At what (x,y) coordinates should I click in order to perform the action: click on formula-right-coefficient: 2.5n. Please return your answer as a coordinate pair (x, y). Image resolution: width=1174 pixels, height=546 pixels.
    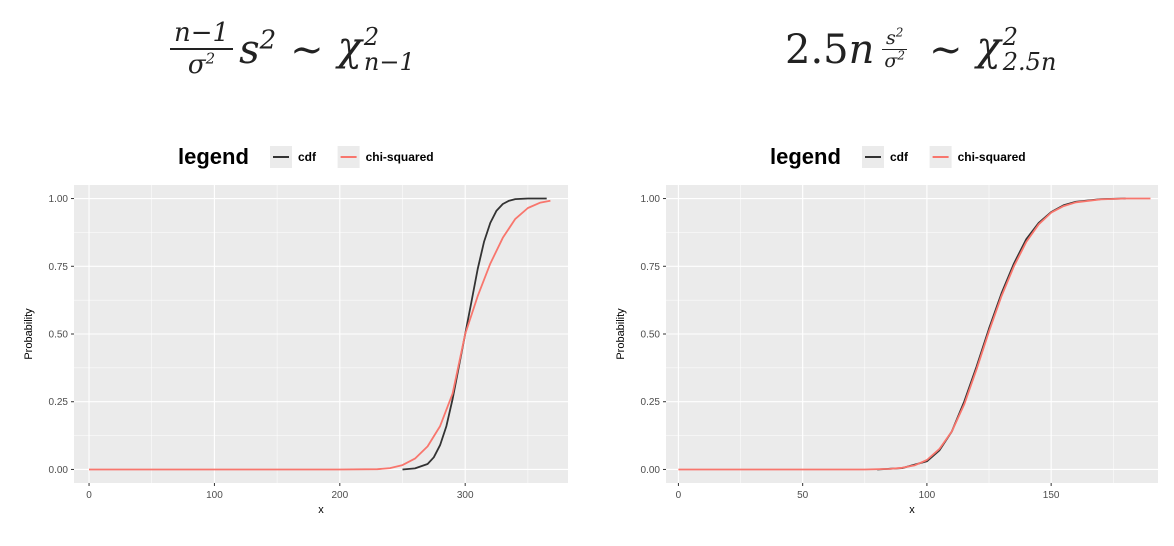
    Looking at the image, I should click on (830, 50).